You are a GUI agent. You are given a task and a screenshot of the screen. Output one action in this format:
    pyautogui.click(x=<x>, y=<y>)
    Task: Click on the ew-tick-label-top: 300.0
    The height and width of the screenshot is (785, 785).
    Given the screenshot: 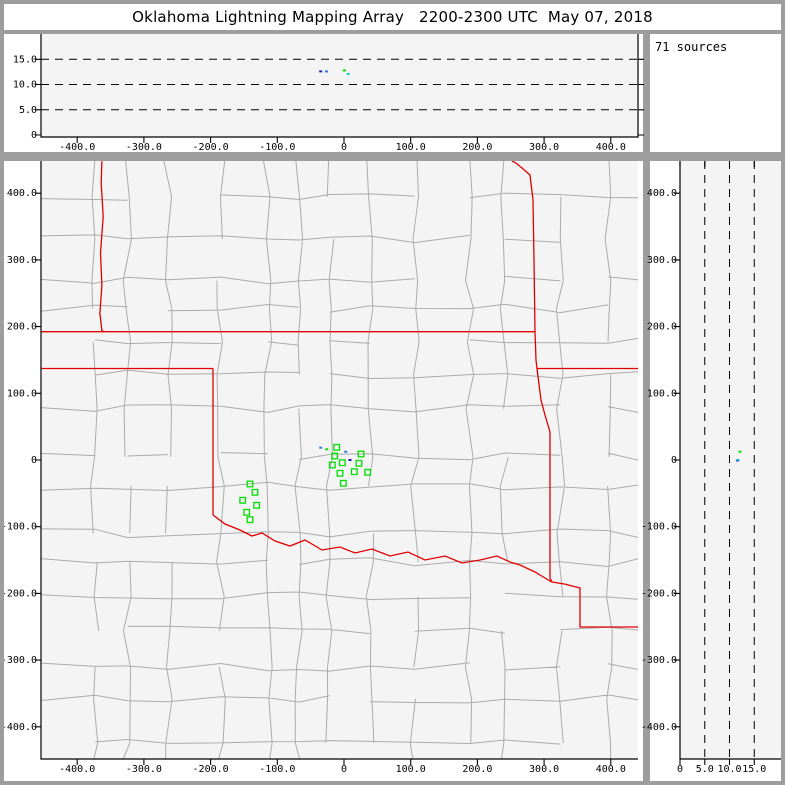 What is the action you would take?
    pyautogui.click(x=544, y=147)
    